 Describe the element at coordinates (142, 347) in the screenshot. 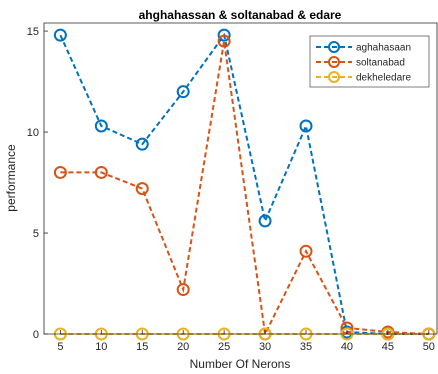

I see `x-tick-label: 15` at that location.